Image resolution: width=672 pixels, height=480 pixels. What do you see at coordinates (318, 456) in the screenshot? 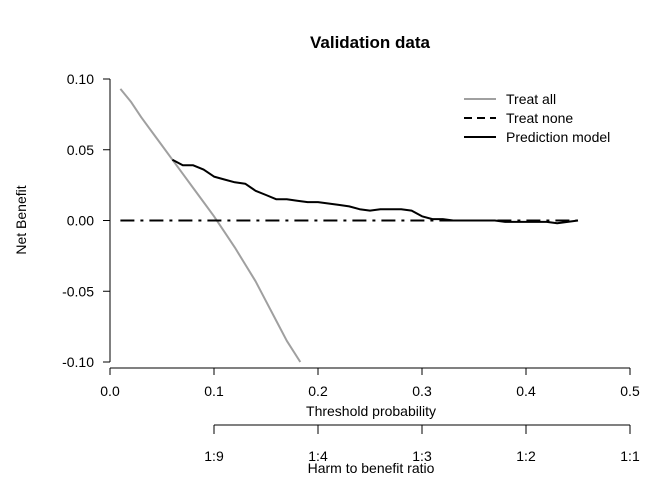
I see `secondary-tick-label: 1:4` at bounding box center [318, 456].